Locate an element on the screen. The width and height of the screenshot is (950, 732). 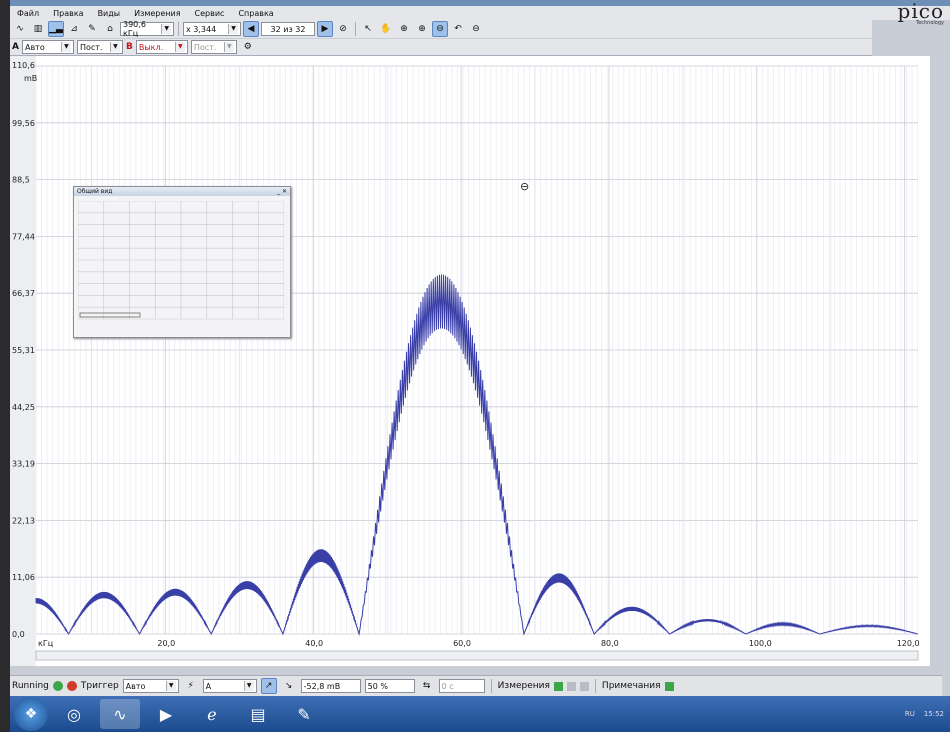
language-indicator: RU is located at coordinates (909, 714).